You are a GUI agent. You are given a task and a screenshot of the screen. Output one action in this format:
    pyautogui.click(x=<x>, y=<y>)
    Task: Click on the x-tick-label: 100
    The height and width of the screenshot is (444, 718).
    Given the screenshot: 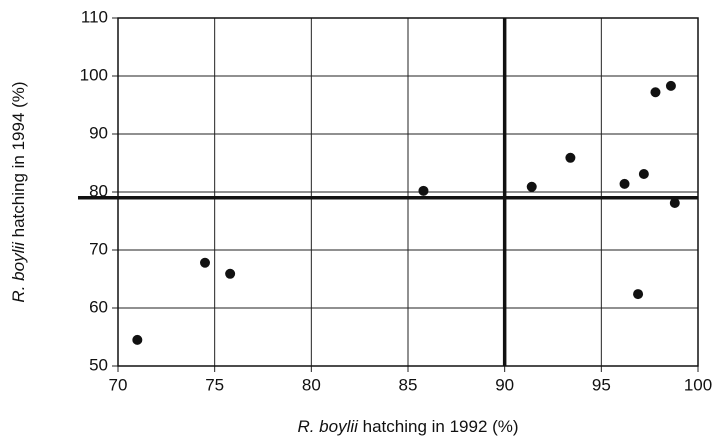 What is the action you would take?
    pyautogui.click(x=698, y=384)
    